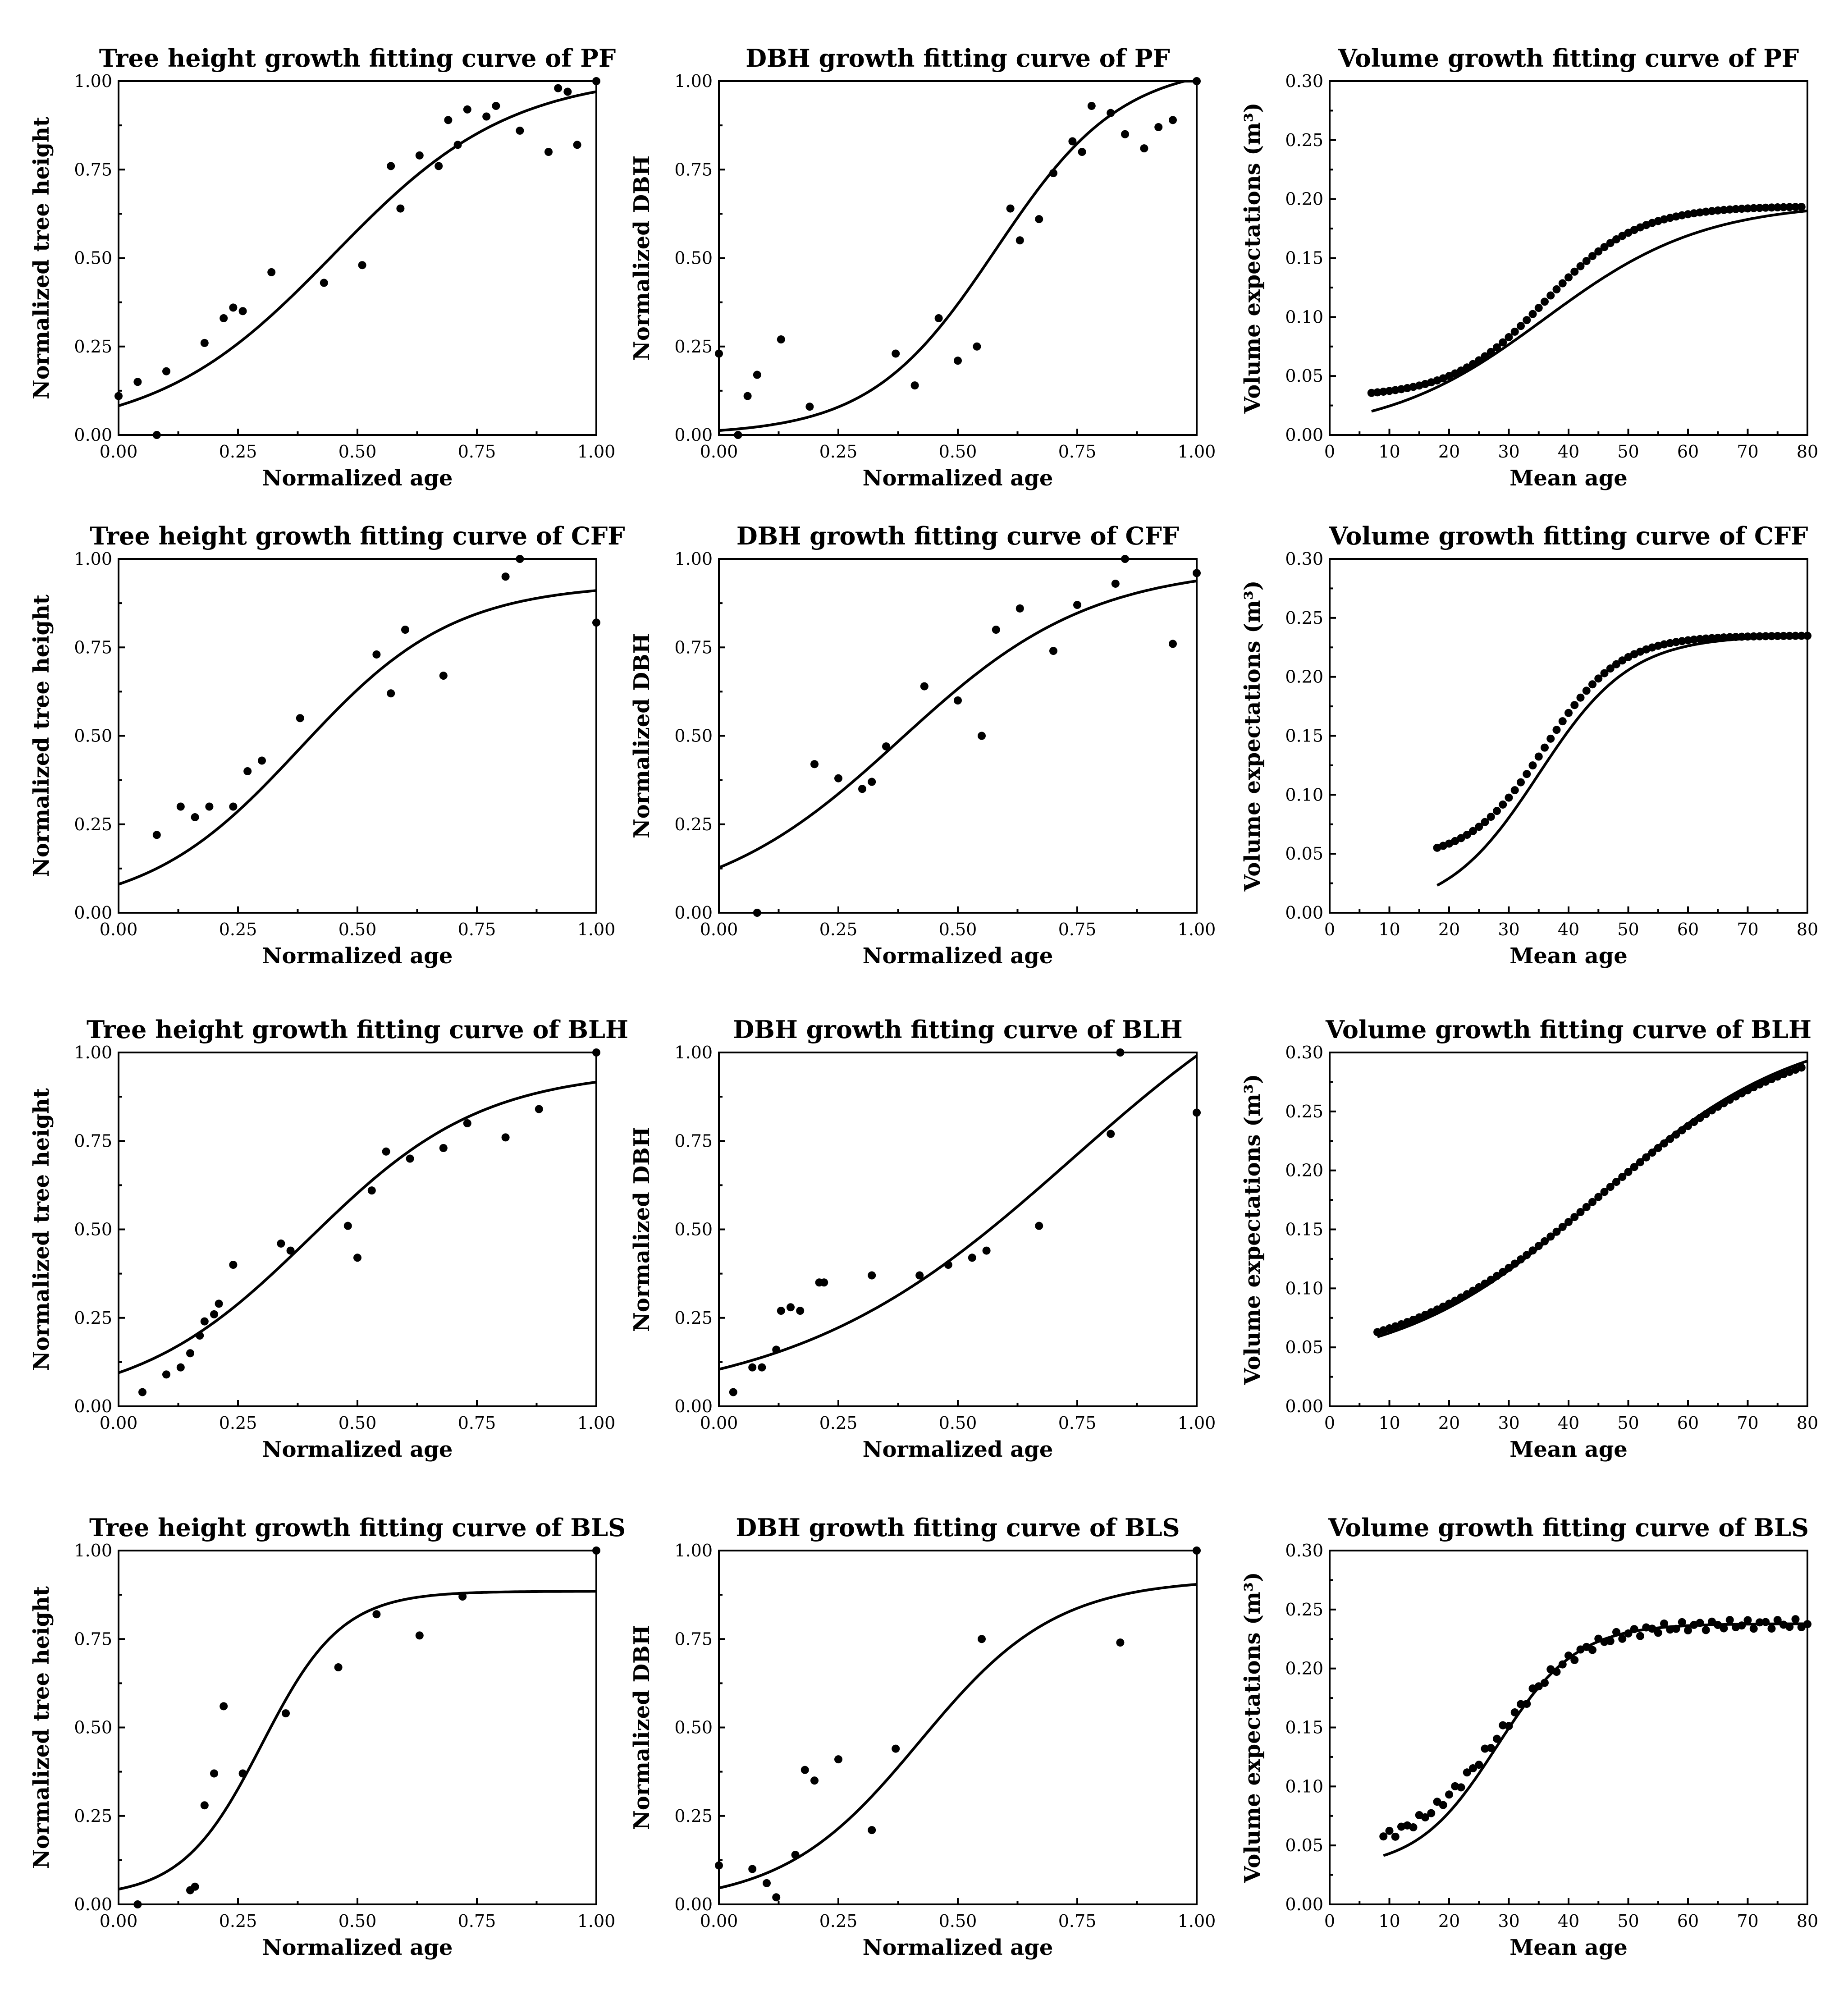 The image size is (1848, 2004). What do you see at coordinates (1389, 1921) in the screenshot?
I see `x-tick-label: 10` at bounding box center [1389, 1921].